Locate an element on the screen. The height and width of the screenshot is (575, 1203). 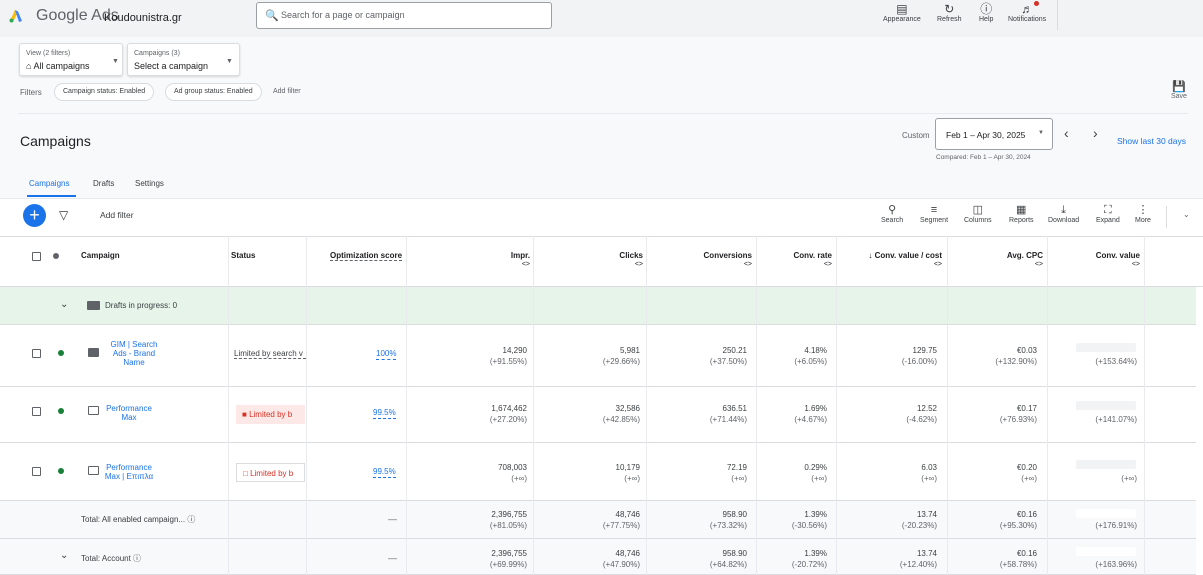
status-limited-by-budget: □ Limited by b is located at coordinates (270, 472).